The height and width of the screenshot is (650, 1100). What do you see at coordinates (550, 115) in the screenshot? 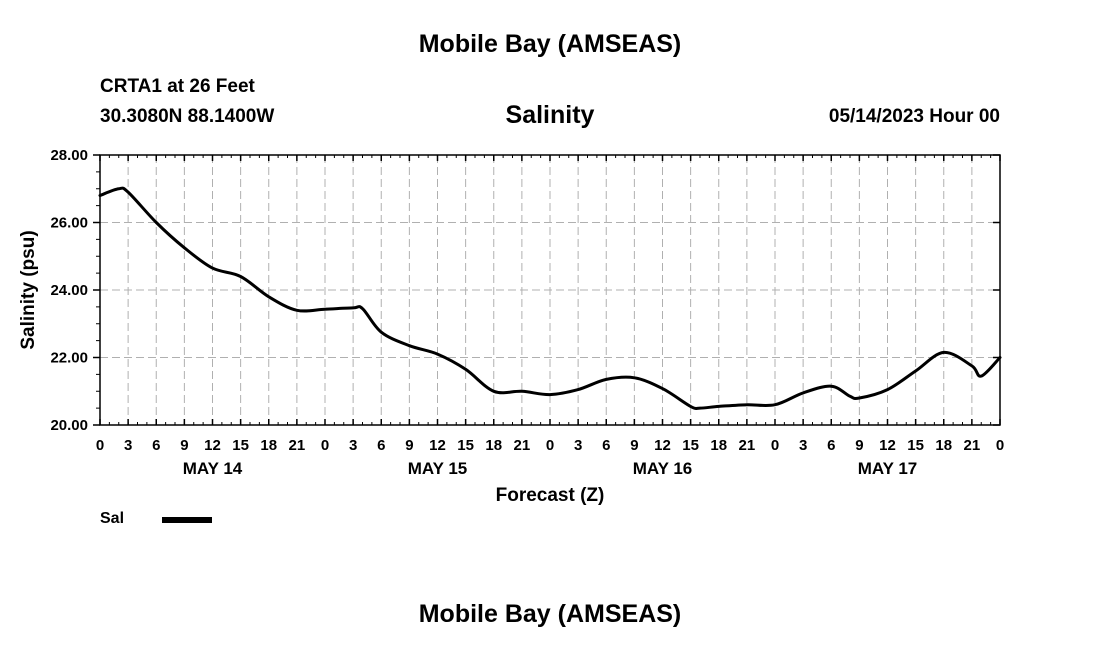
I see `chart-title: Salinity` at bounding box center [550, 115].